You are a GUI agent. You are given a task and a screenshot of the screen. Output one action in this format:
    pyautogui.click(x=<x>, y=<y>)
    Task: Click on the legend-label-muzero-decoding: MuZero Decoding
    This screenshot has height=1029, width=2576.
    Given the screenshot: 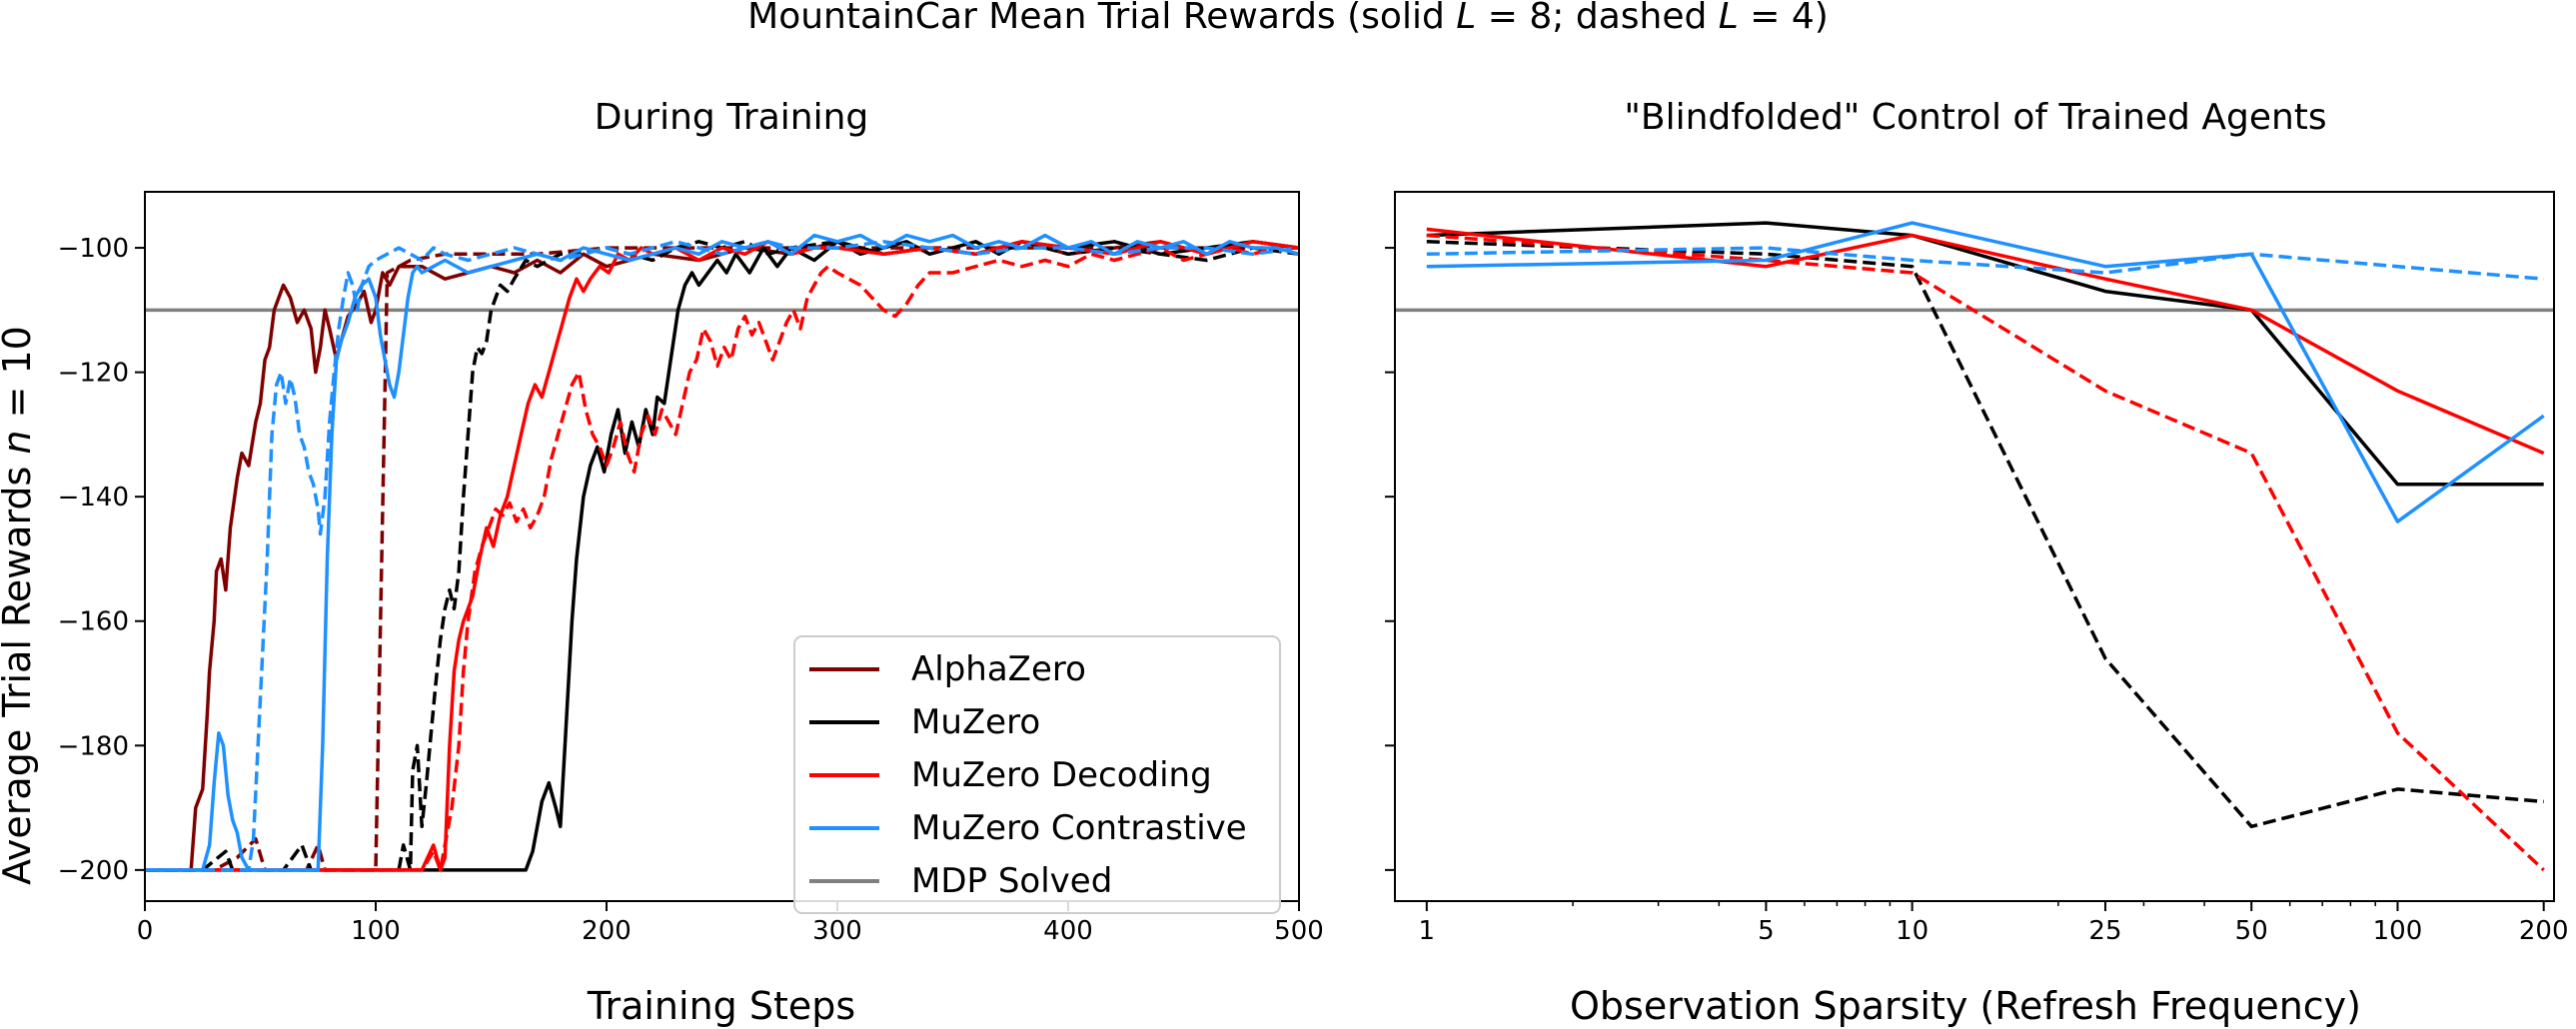 What is the action you would take?
    pyautogui.click(x=1061, y=775)
    